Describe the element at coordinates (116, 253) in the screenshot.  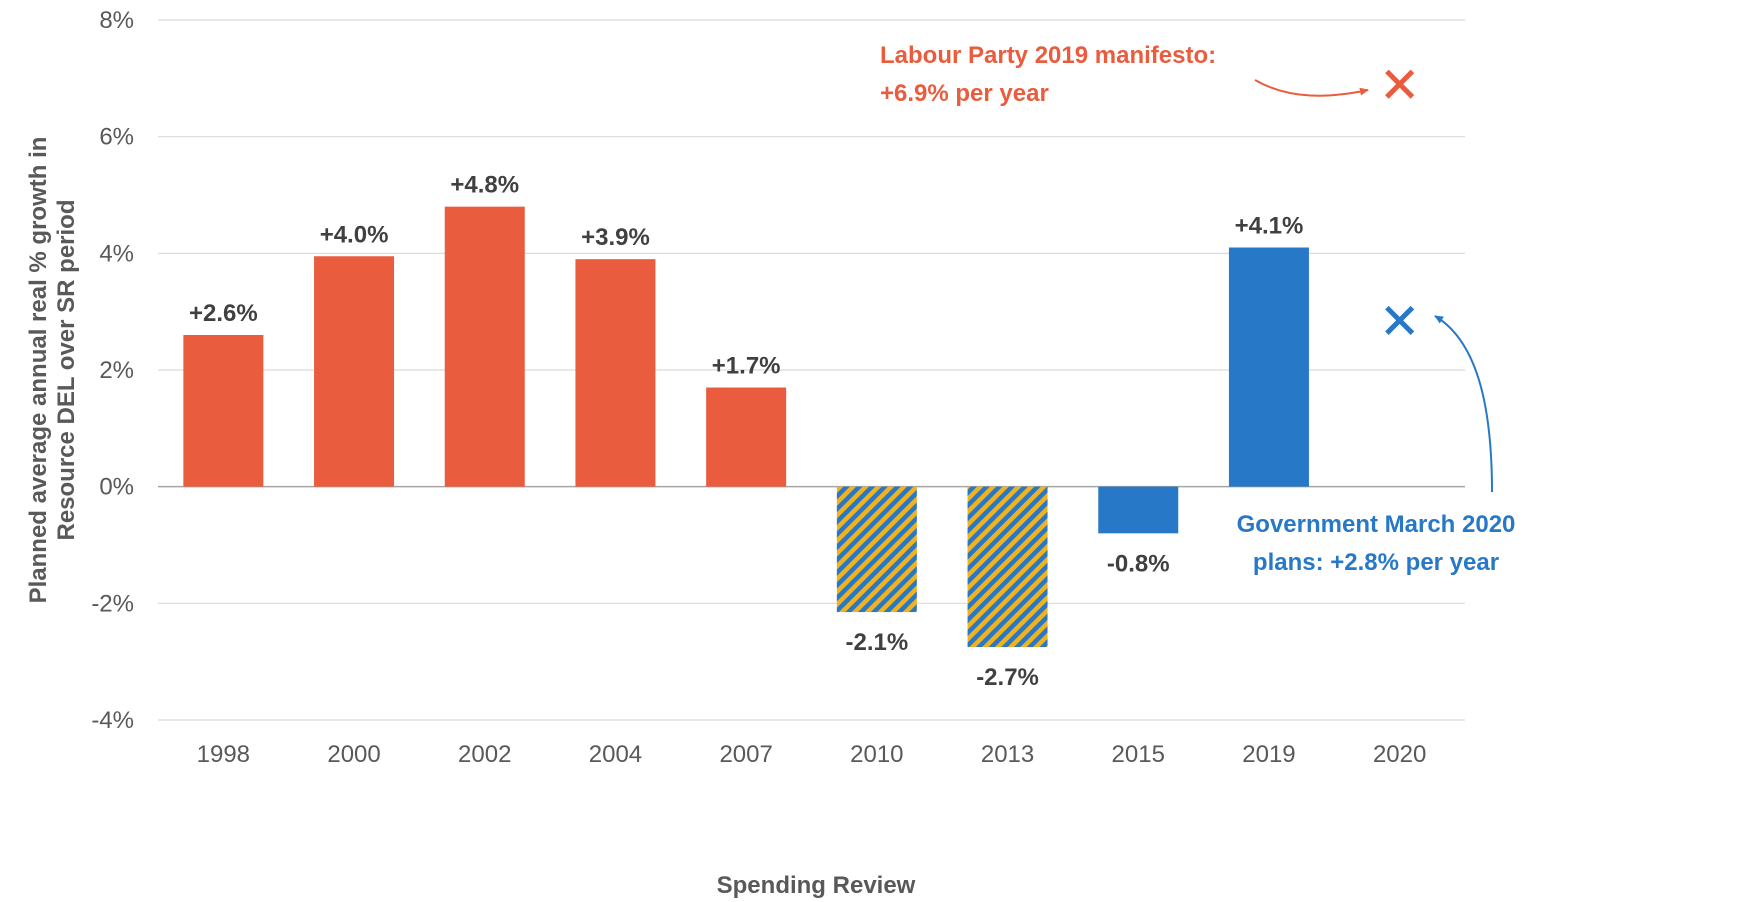
I see `y-tick-label: 4%` at that location.